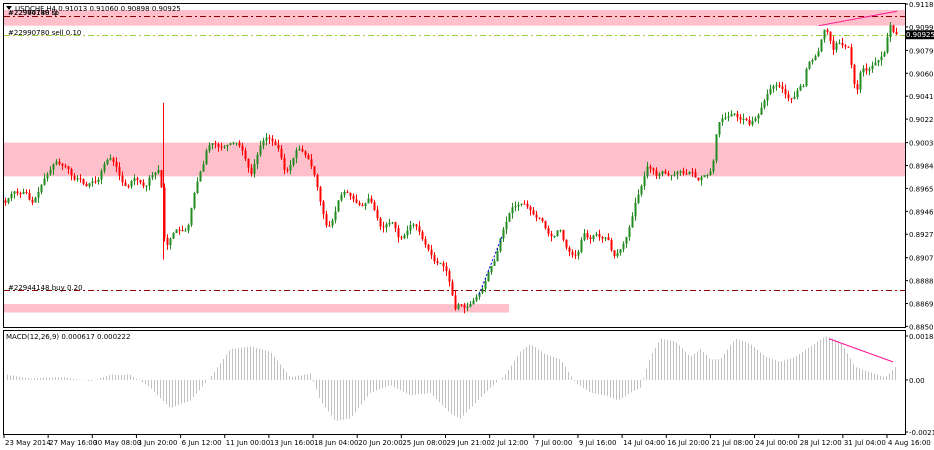 This screenshot has height=450, width=934. Describe the element at coordinates (68, 337) in the screenshot. I see `macd-title: MACD(12,26,9) 0.000617 0.000222` at that location.